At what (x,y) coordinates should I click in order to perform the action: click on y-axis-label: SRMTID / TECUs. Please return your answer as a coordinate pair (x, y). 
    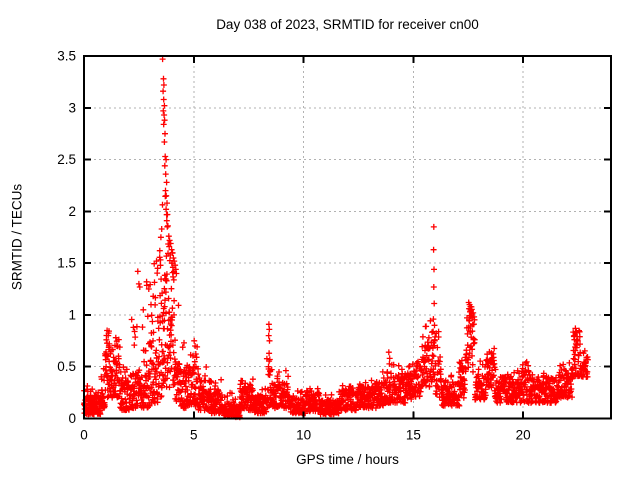
    Looking at the image, I should click on (17, 237).